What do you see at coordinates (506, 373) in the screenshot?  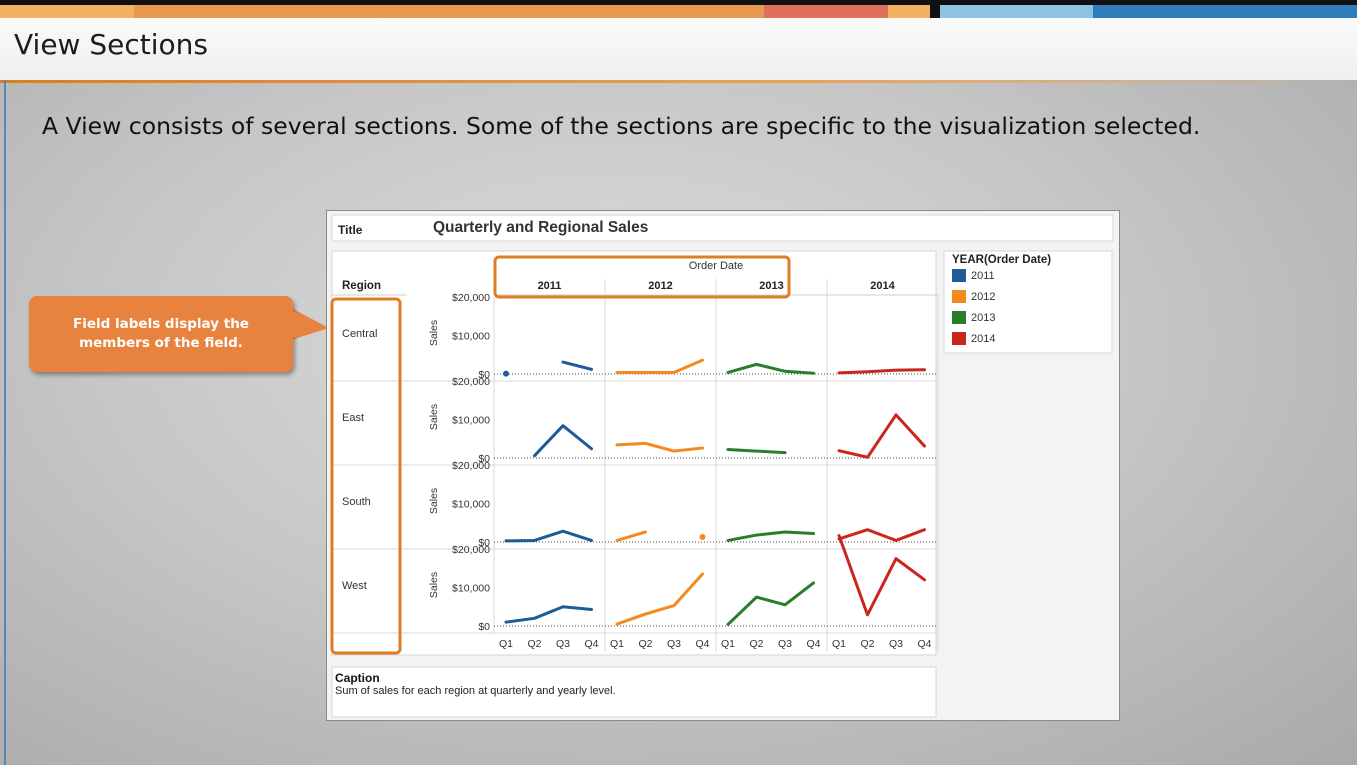 I see `sales-point-central-2011` at bounding box center [506, 373].